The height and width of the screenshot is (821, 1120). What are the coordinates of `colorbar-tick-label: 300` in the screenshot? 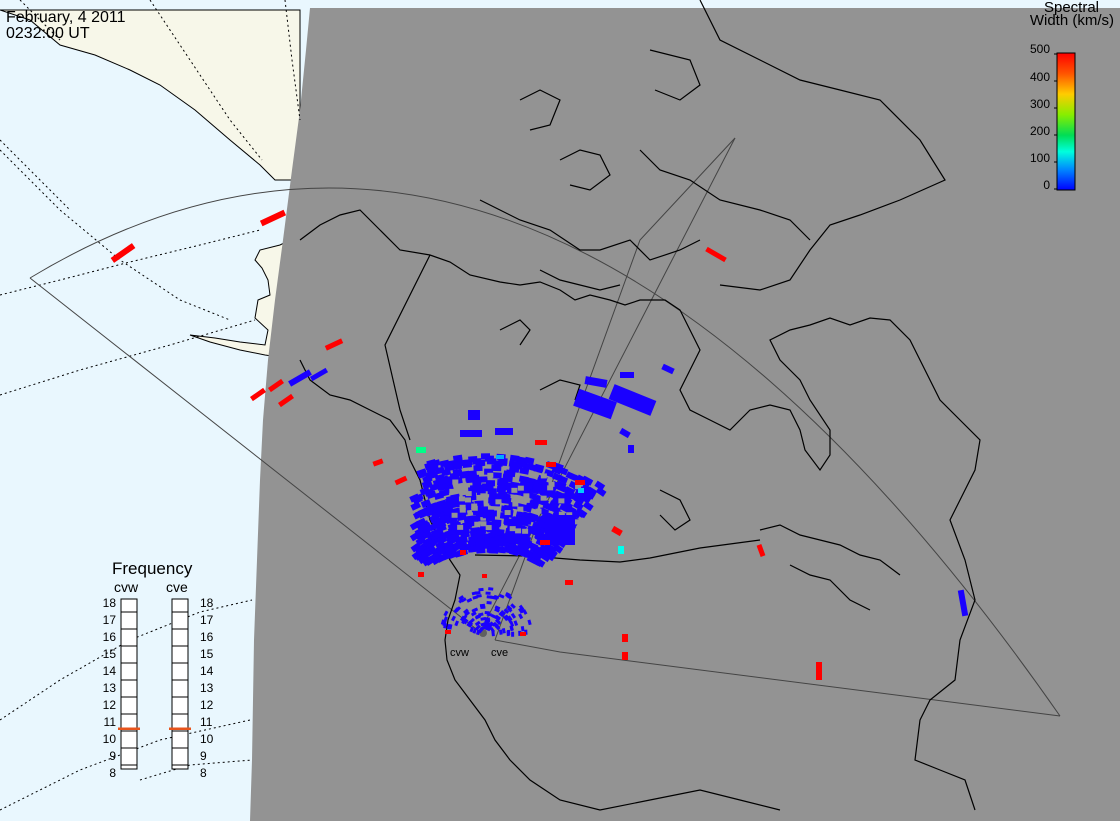 It's located at (1039, 104).